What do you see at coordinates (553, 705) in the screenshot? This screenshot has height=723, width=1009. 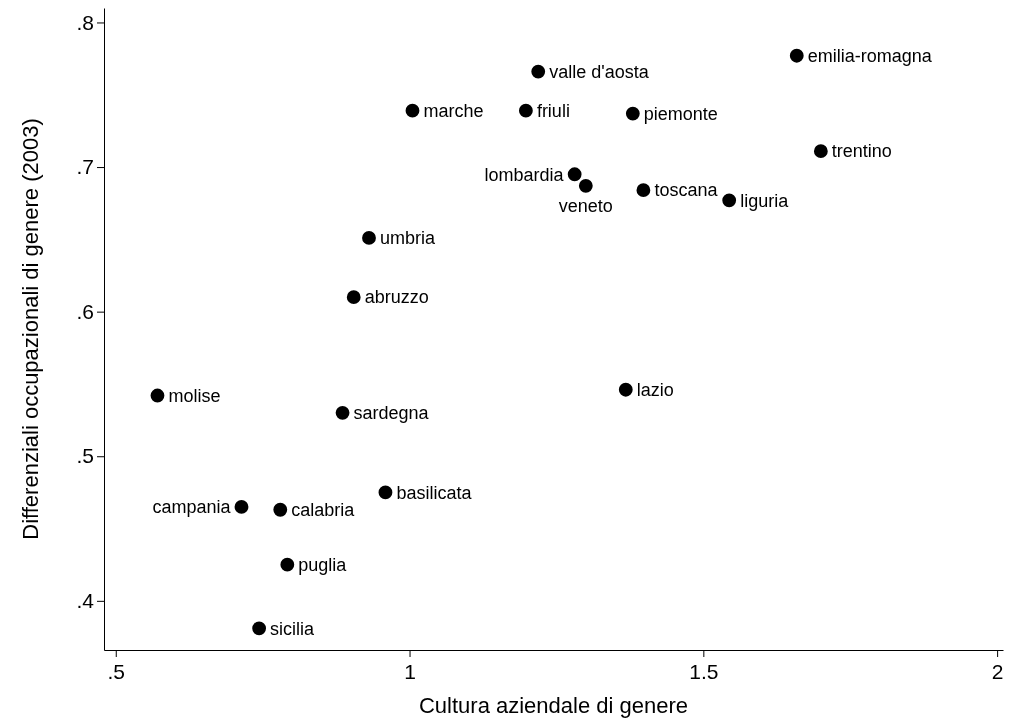 I see `x-axis-title: Cultura aziendale di genere` at bounding box center [553, 705].